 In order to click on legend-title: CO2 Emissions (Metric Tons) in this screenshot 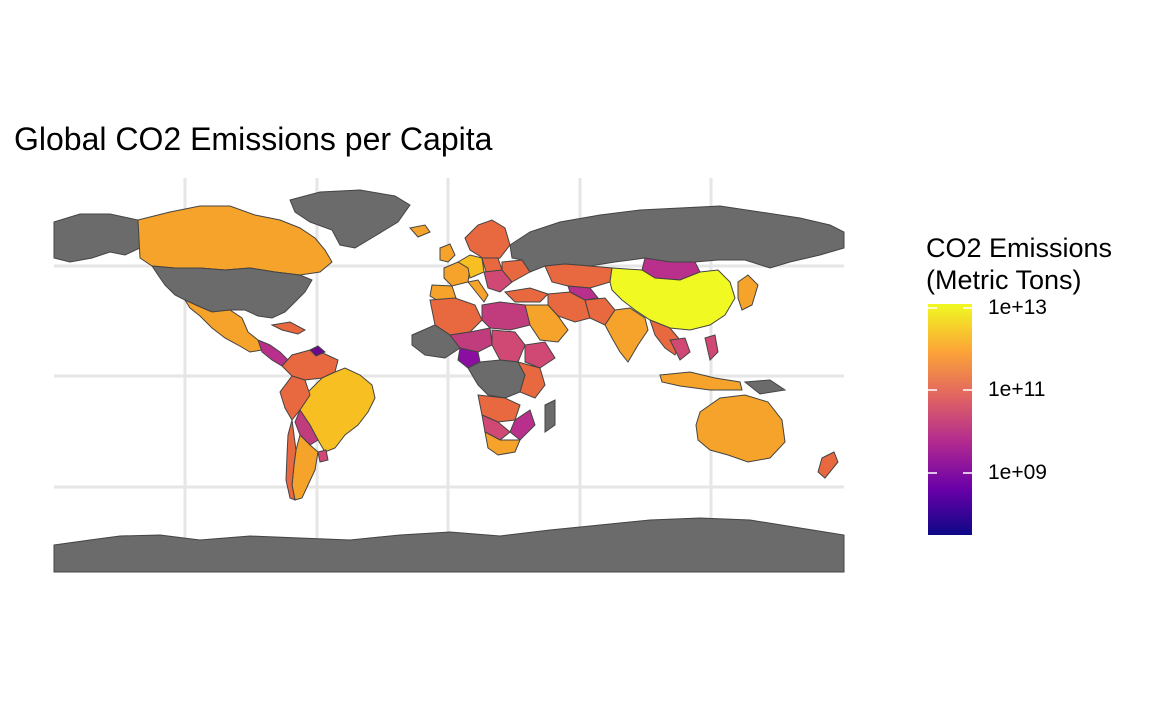, I will do `click(1019, 264)`.